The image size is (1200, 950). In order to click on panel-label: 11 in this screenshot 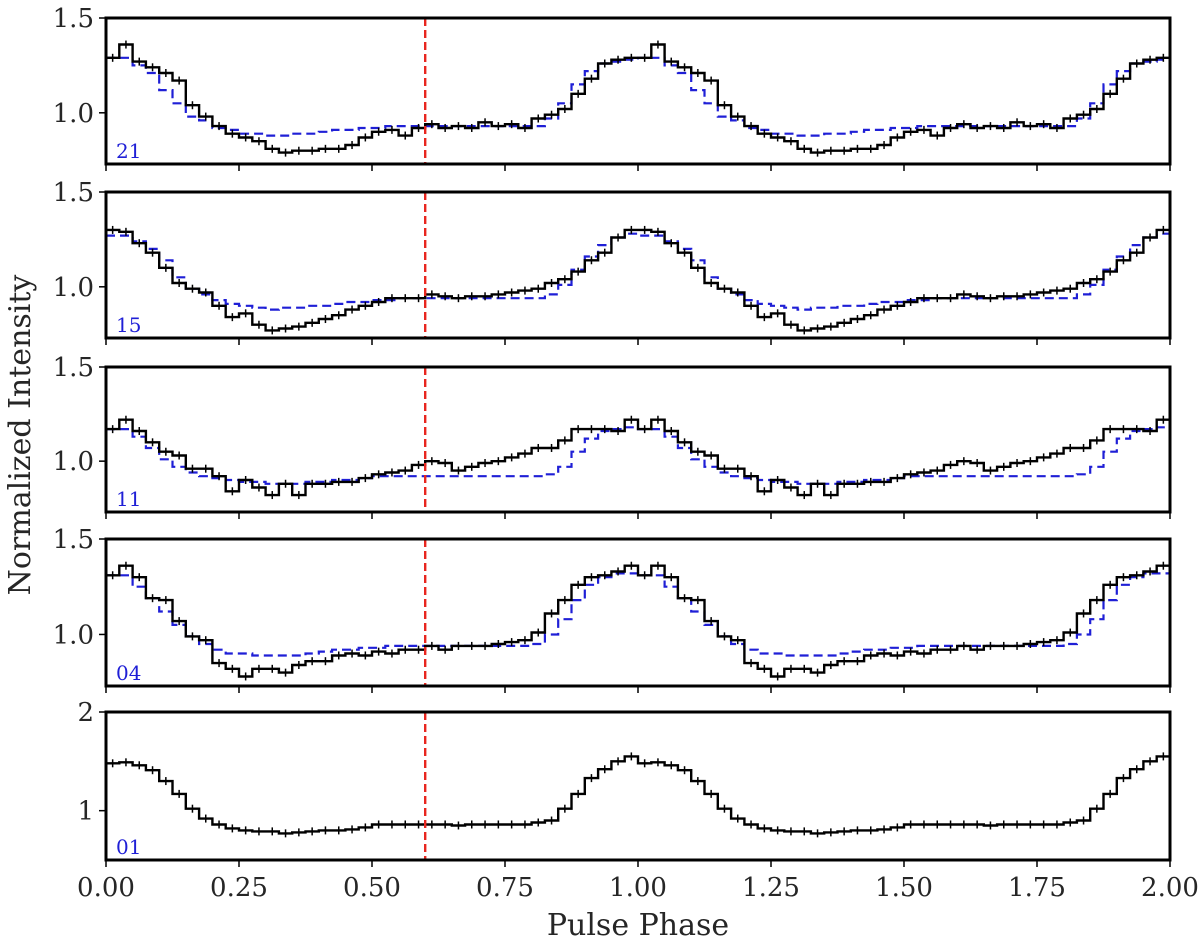, I will do `click(128, 499)`.